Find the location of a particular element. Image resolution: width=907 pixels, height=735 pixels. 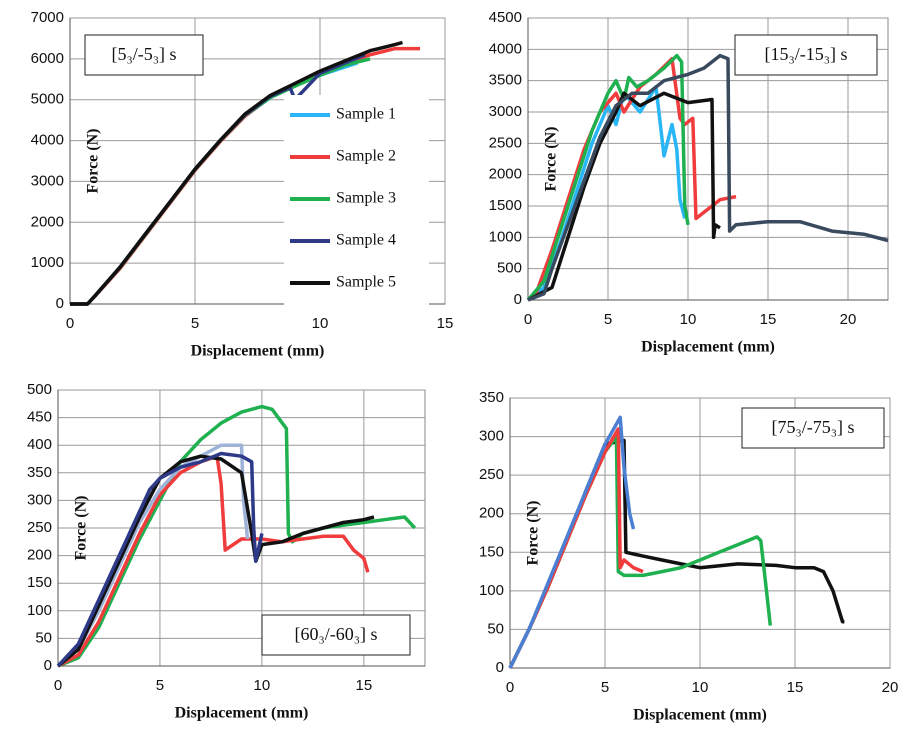

y-tick-label: 450 is located at coordinates (39, 417).